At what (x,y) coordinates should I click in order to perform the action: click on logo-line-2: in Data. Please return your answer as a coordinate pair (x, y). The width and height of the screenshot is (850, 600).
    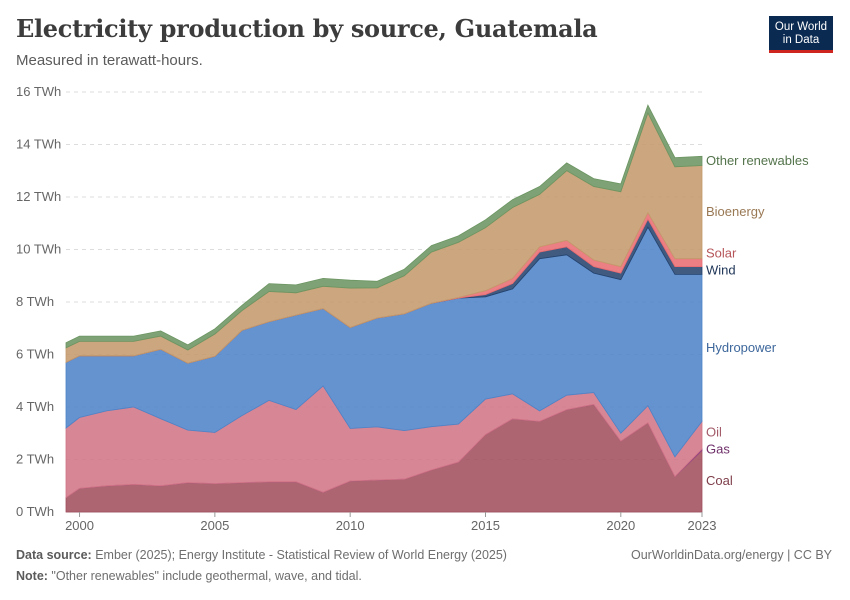
    Looking at the image, I should click on (801, 40).